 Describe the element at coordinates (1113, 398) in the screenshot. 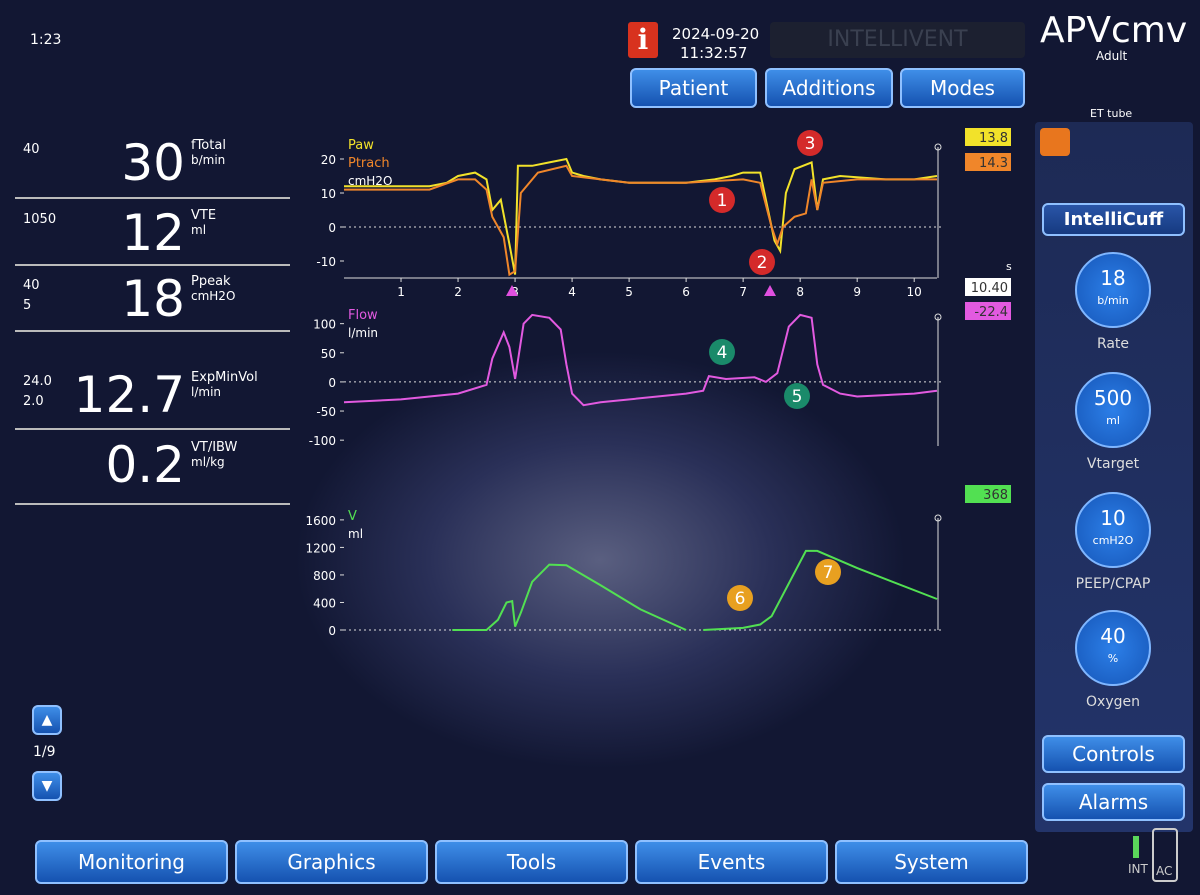

I see `control-value: 500` at that location.